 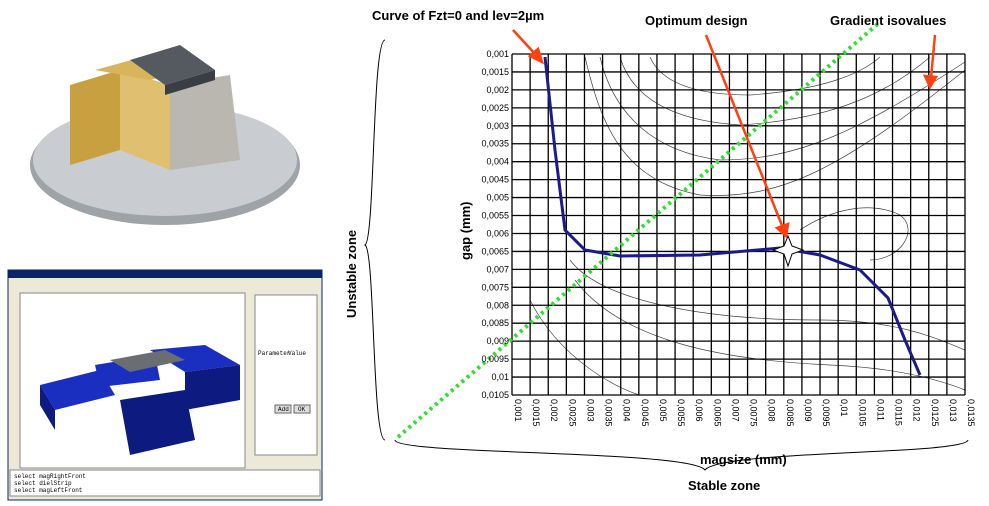 I want to click on x-tick-label: 0,0025, so click(x=572, y=413).